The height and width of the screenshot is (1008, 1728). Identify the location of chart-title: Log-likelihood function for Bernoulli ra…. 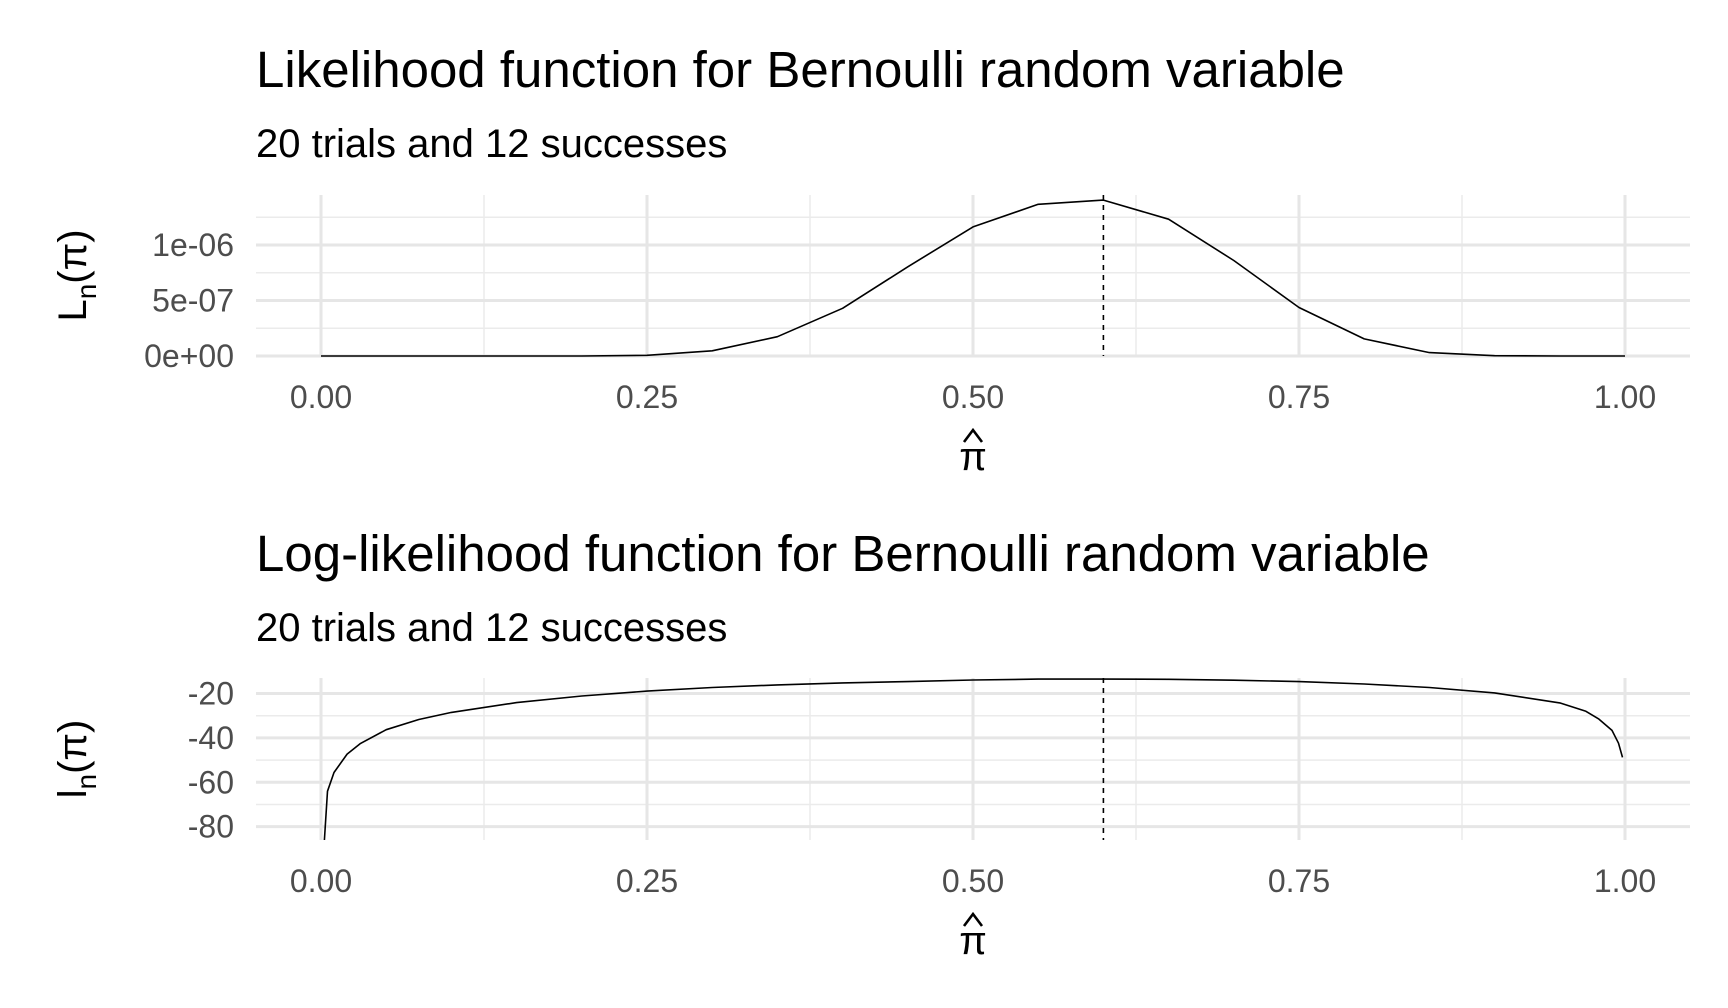
(843, 553).